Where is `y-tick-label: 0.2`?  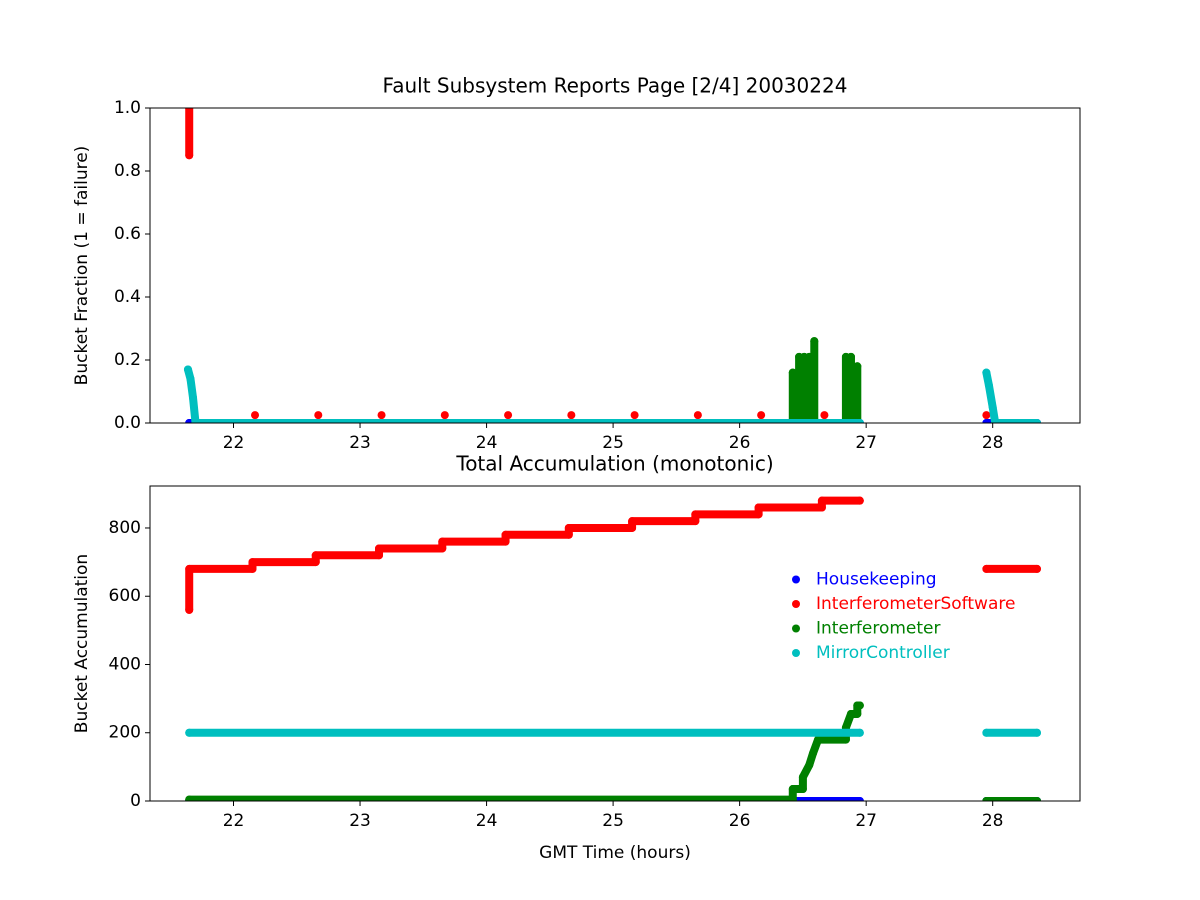 y-tick-label: 0.2 is located at coordinates (127, 360).